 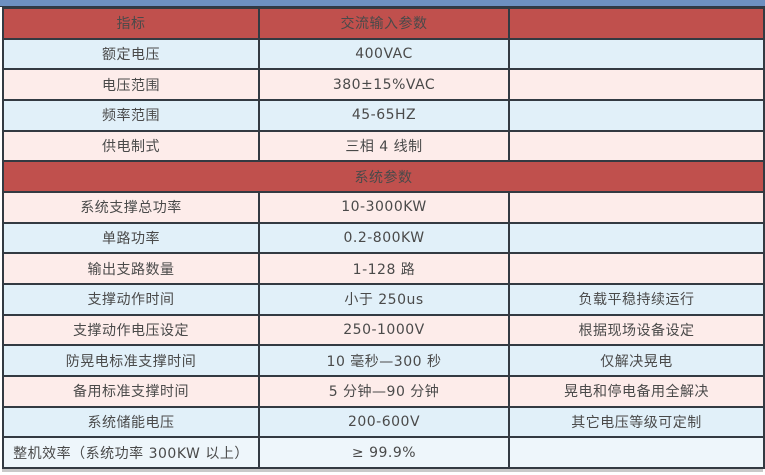 What do you see at coordinates (636, 391) in the screenshot?
I see `row-note: 晃电和停电备用全解决` at bounding box center [636, 391].